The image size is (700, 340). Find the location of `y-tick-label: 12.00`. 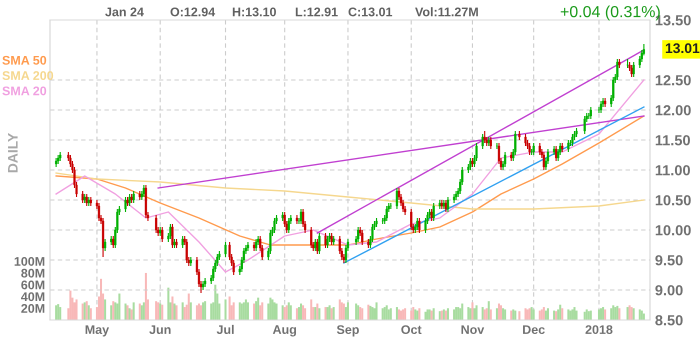

y-tick-label: 12.00 is located at coordinates (673, 110).